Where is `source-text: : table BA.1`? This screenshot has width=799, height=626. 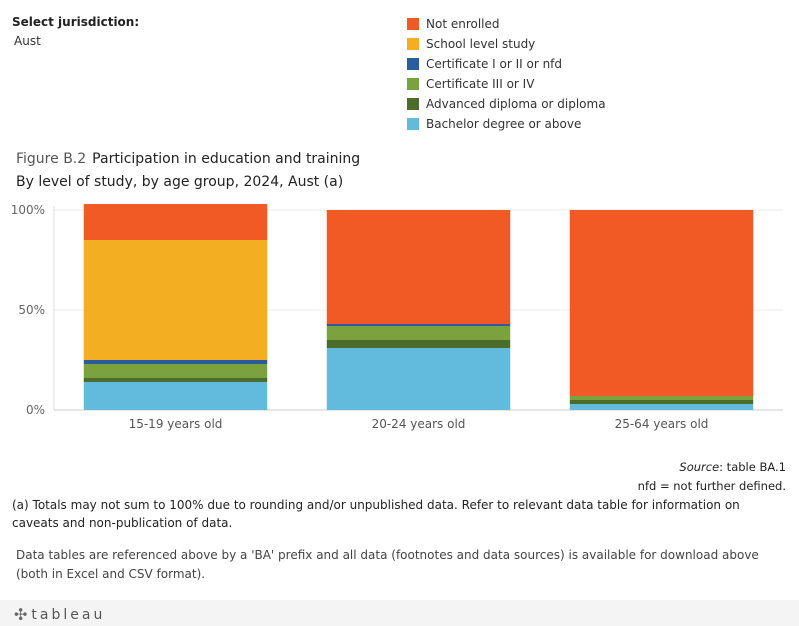
source-text: : table BA.1 is located at coordinates (752, 467).